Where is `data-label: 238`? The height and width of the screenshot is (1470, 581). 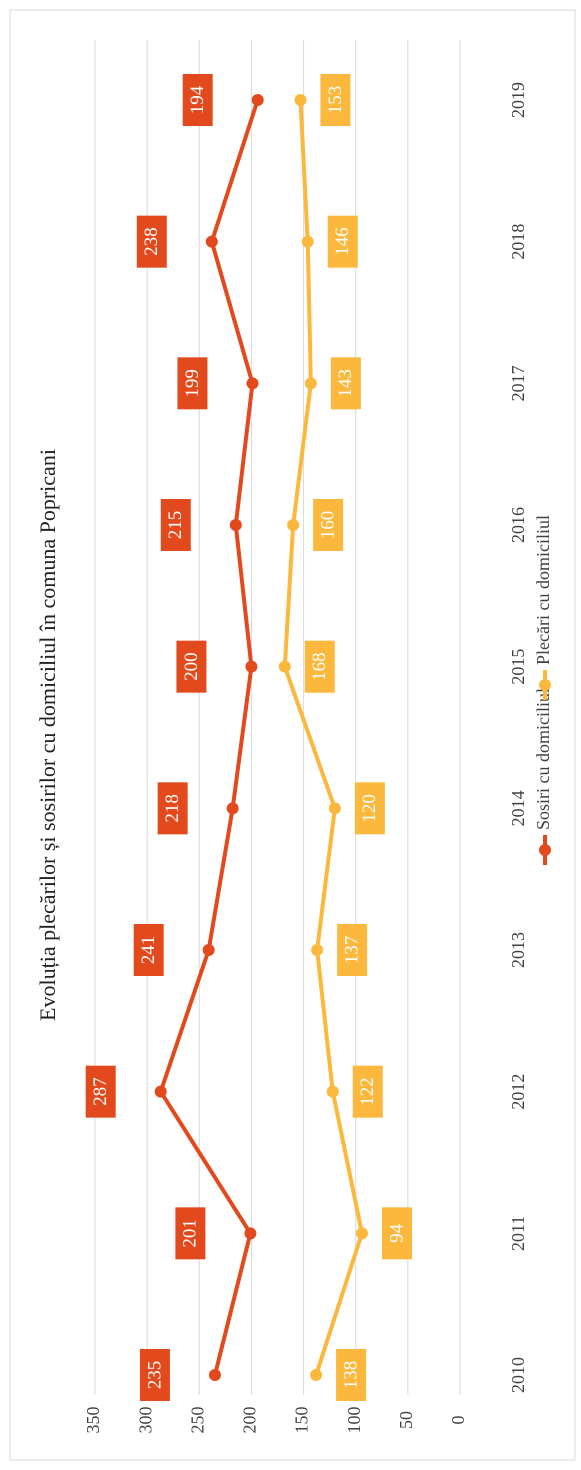 data-label: 238 is located at coordinates (151, 241).